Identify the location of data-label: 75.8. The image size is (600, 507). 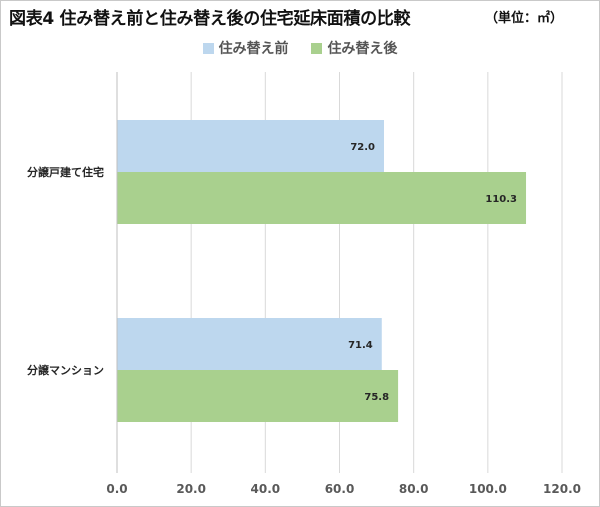
(376, 397).